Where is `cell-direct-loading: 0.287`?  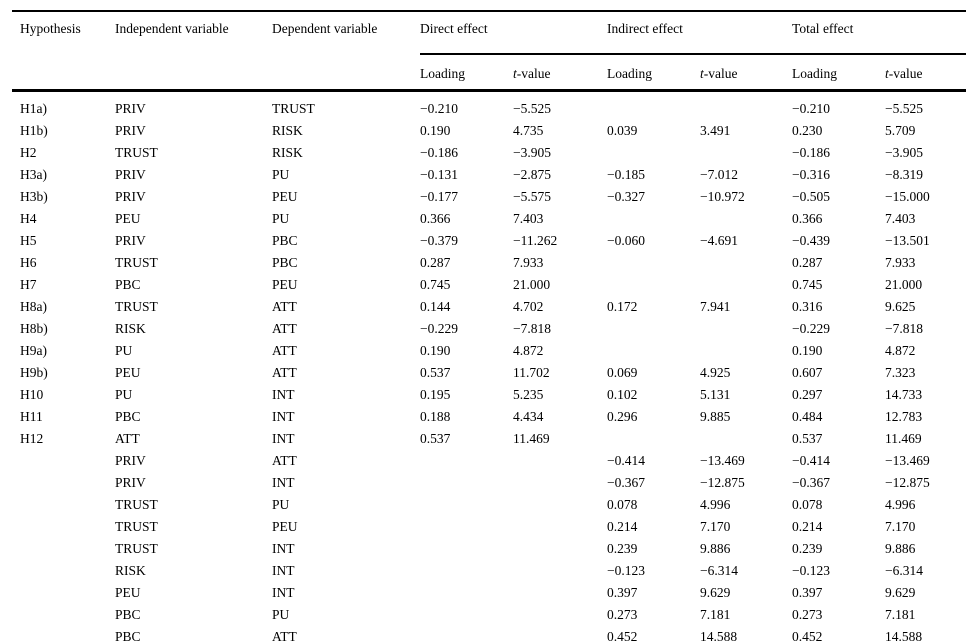
cell-direct-loading: 0.287 is located at coordinates (435, 262).